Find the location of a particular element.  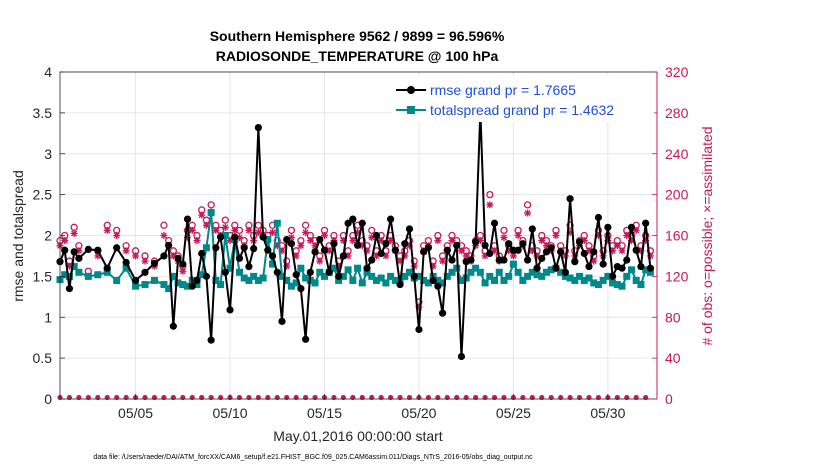

legend-box is located at coordinates (523, 99).